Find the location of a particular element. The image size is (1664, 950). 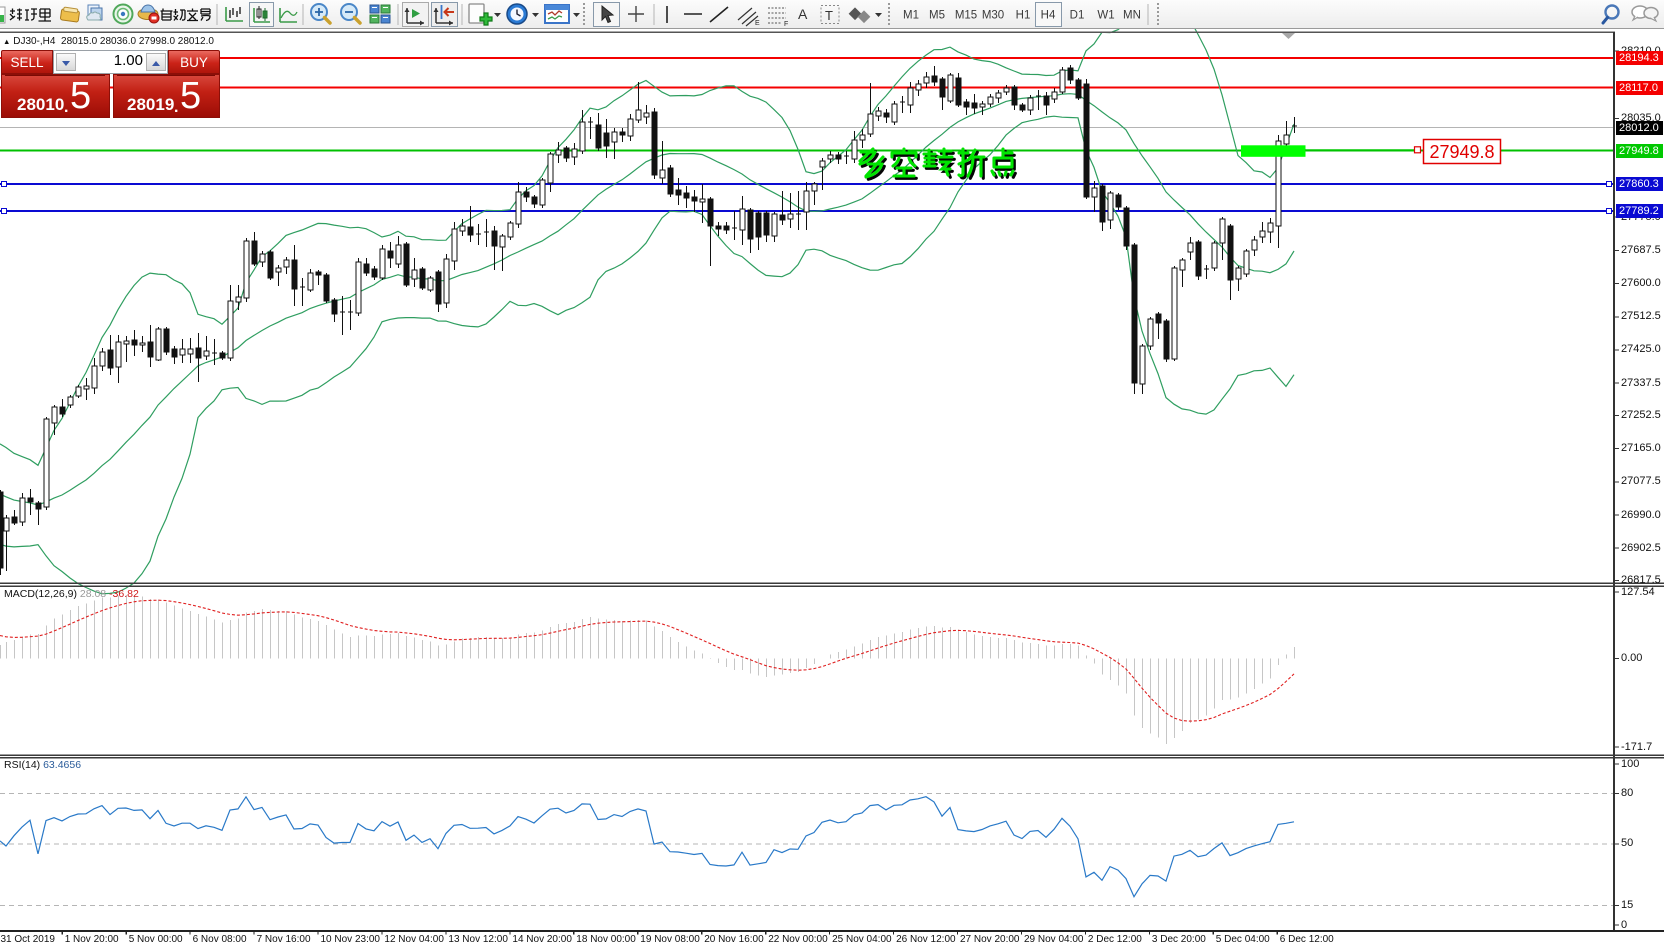

svg-text: M5 is located at coordinates (937, 16).